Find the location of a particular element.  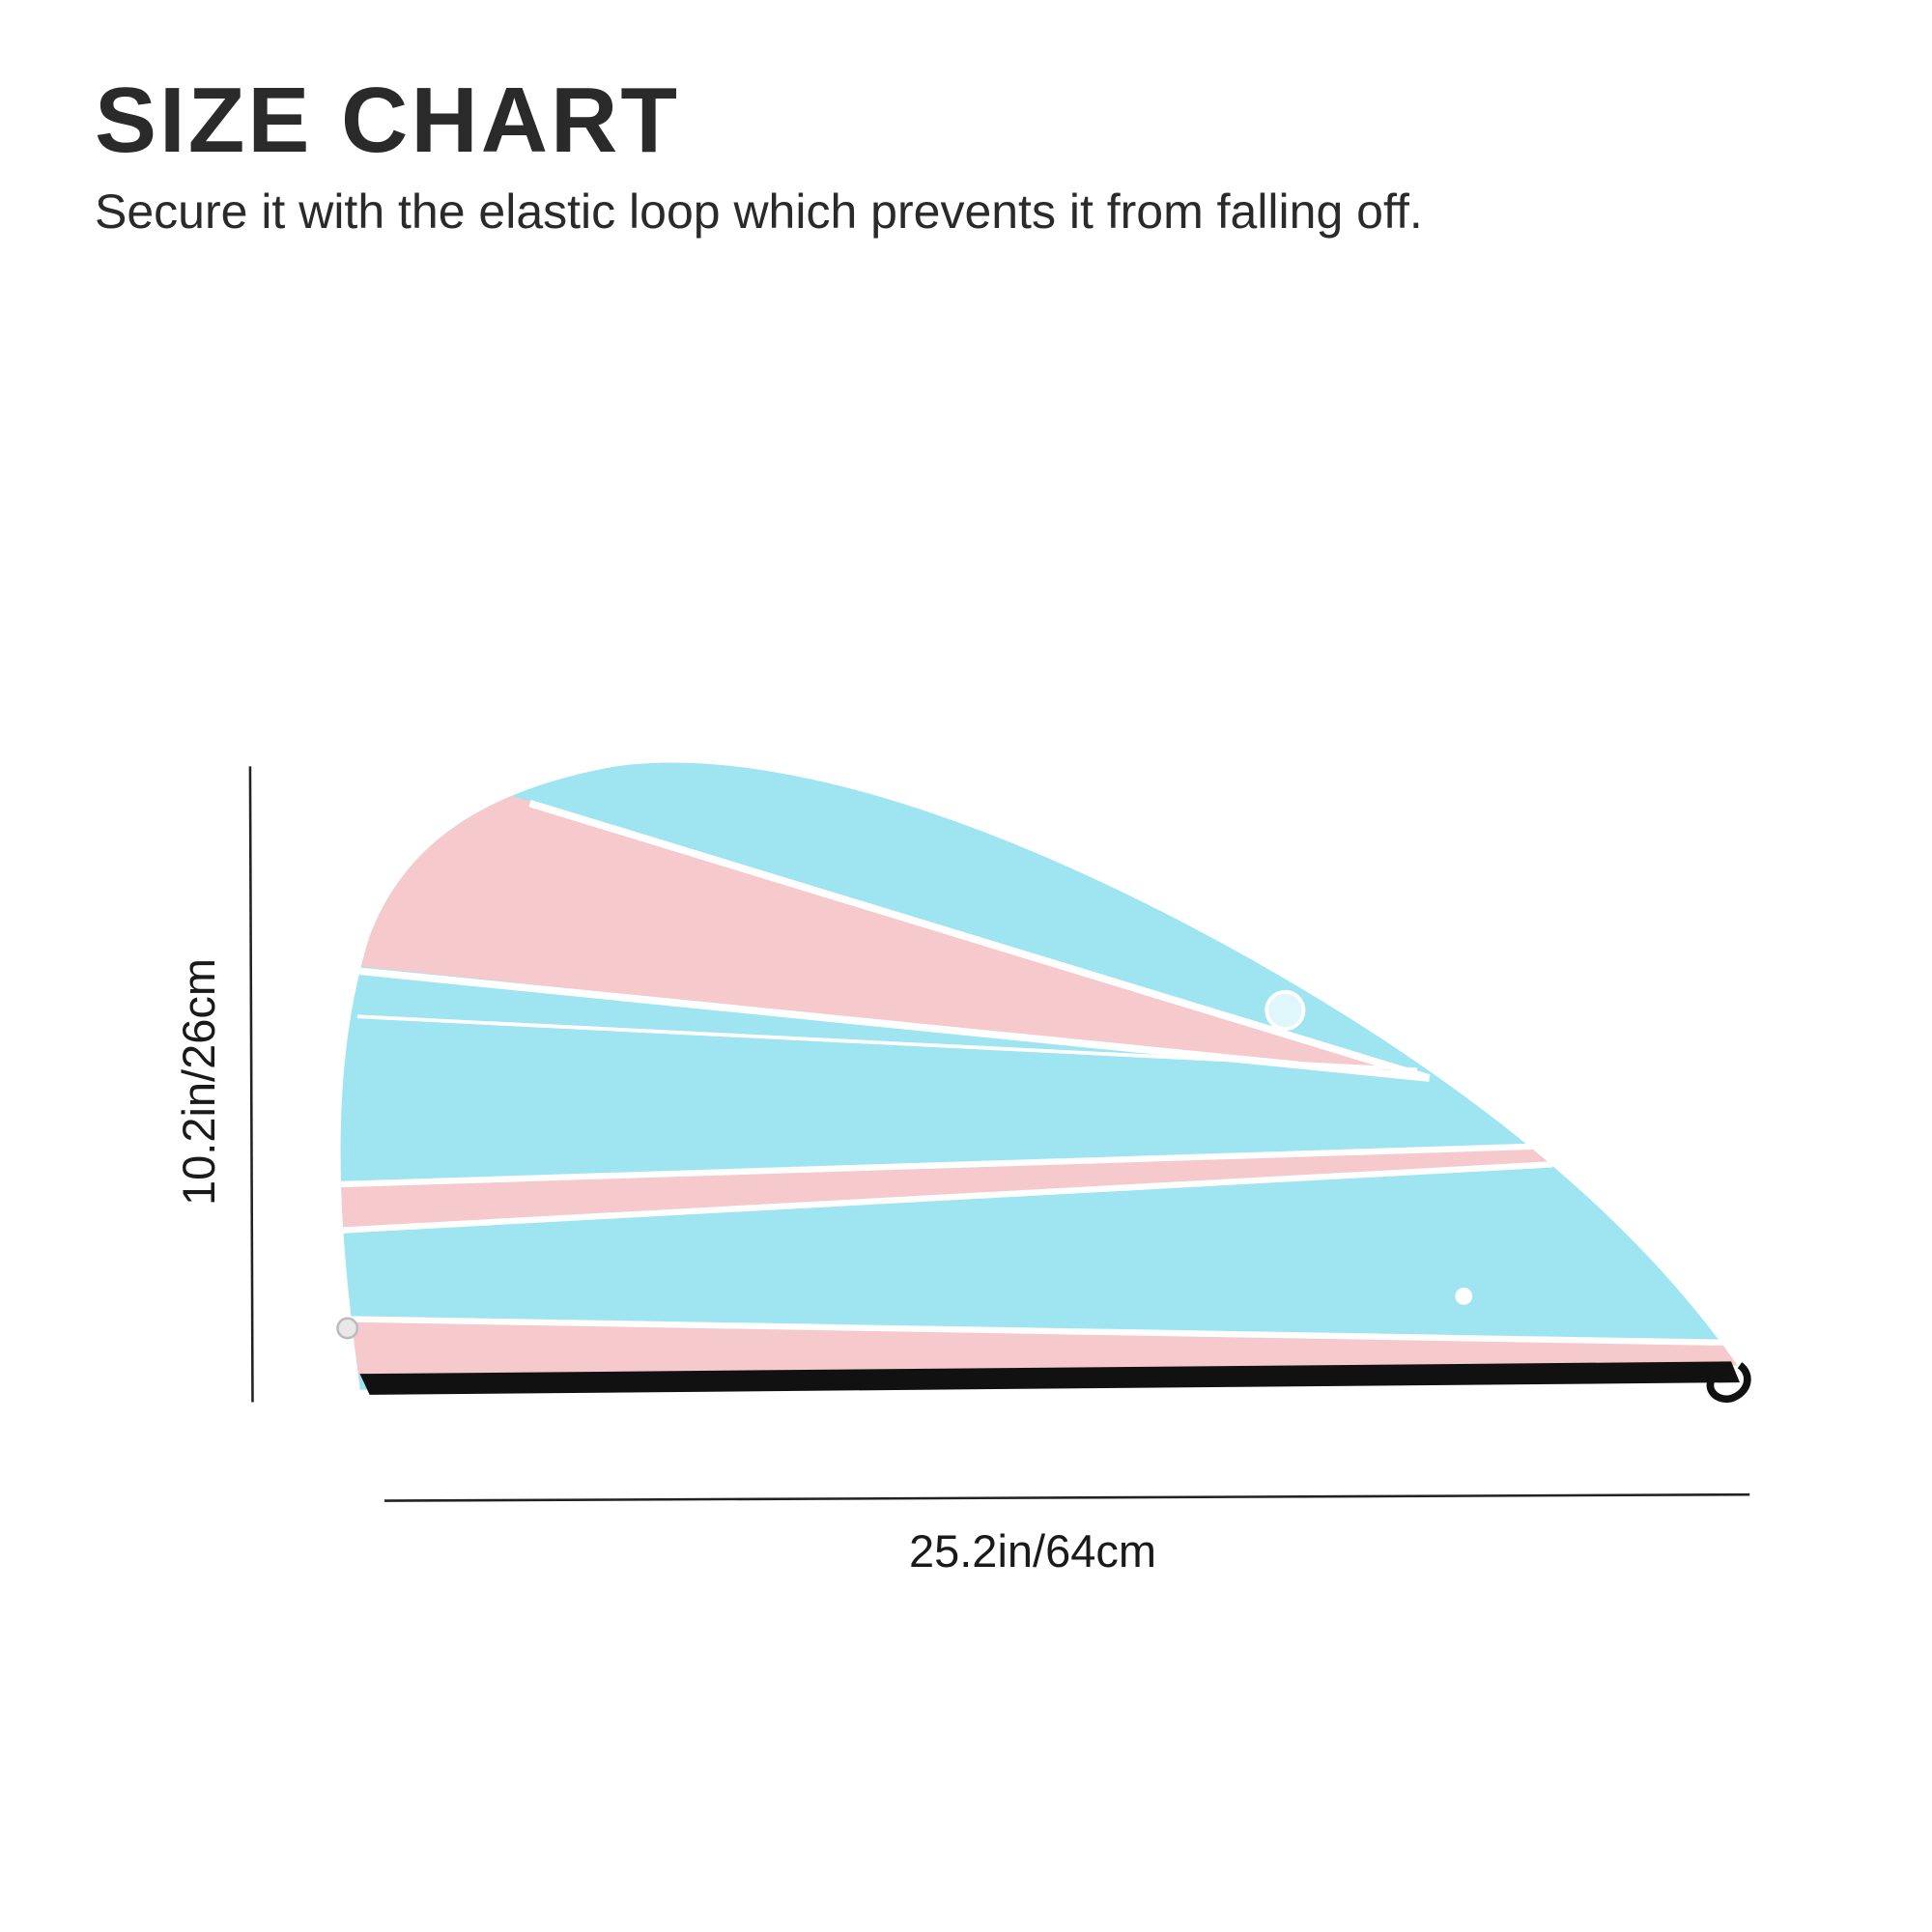

height-label: 10.2in/26cm is located at coordinates (198, 1082).